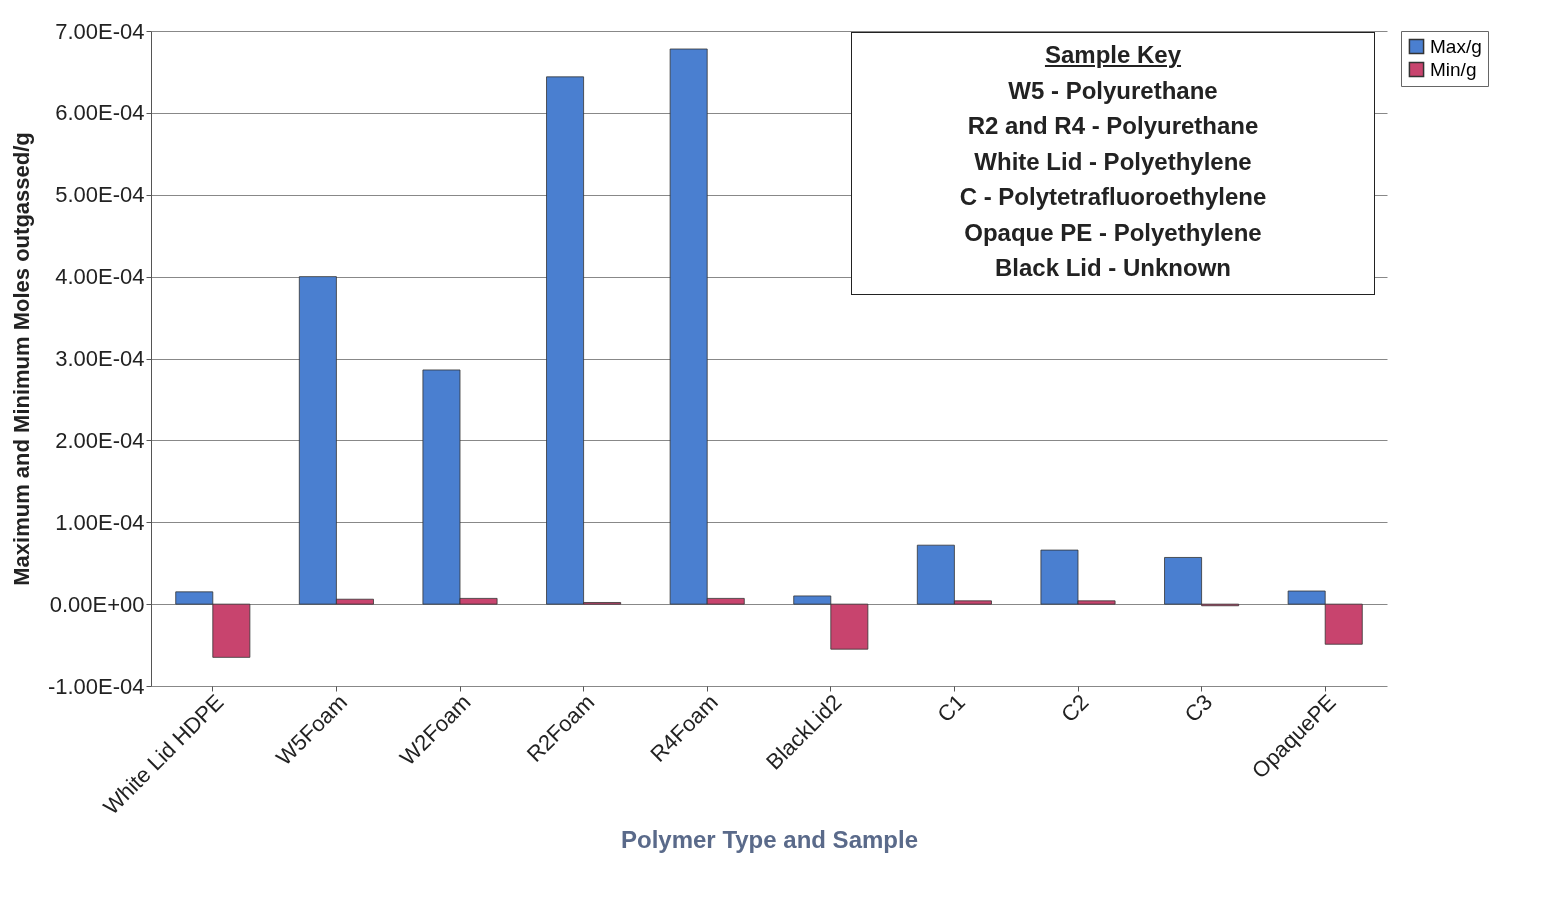  I want to click on x-tick-label: C2, so click(1074, 708).